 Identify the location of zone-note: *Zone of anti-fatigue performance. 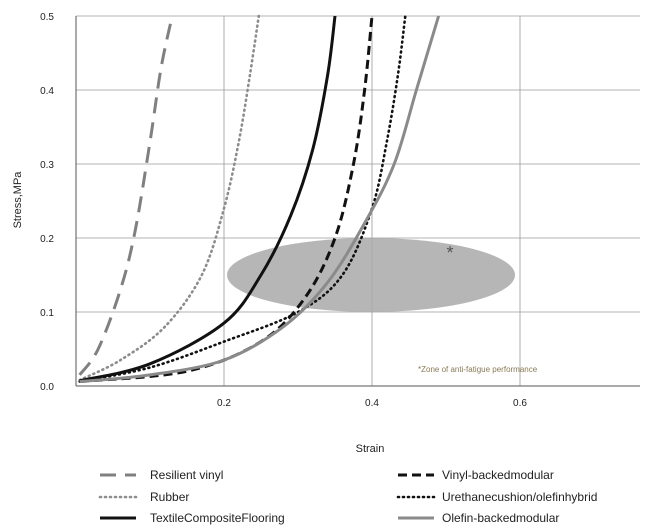
(478, 369).